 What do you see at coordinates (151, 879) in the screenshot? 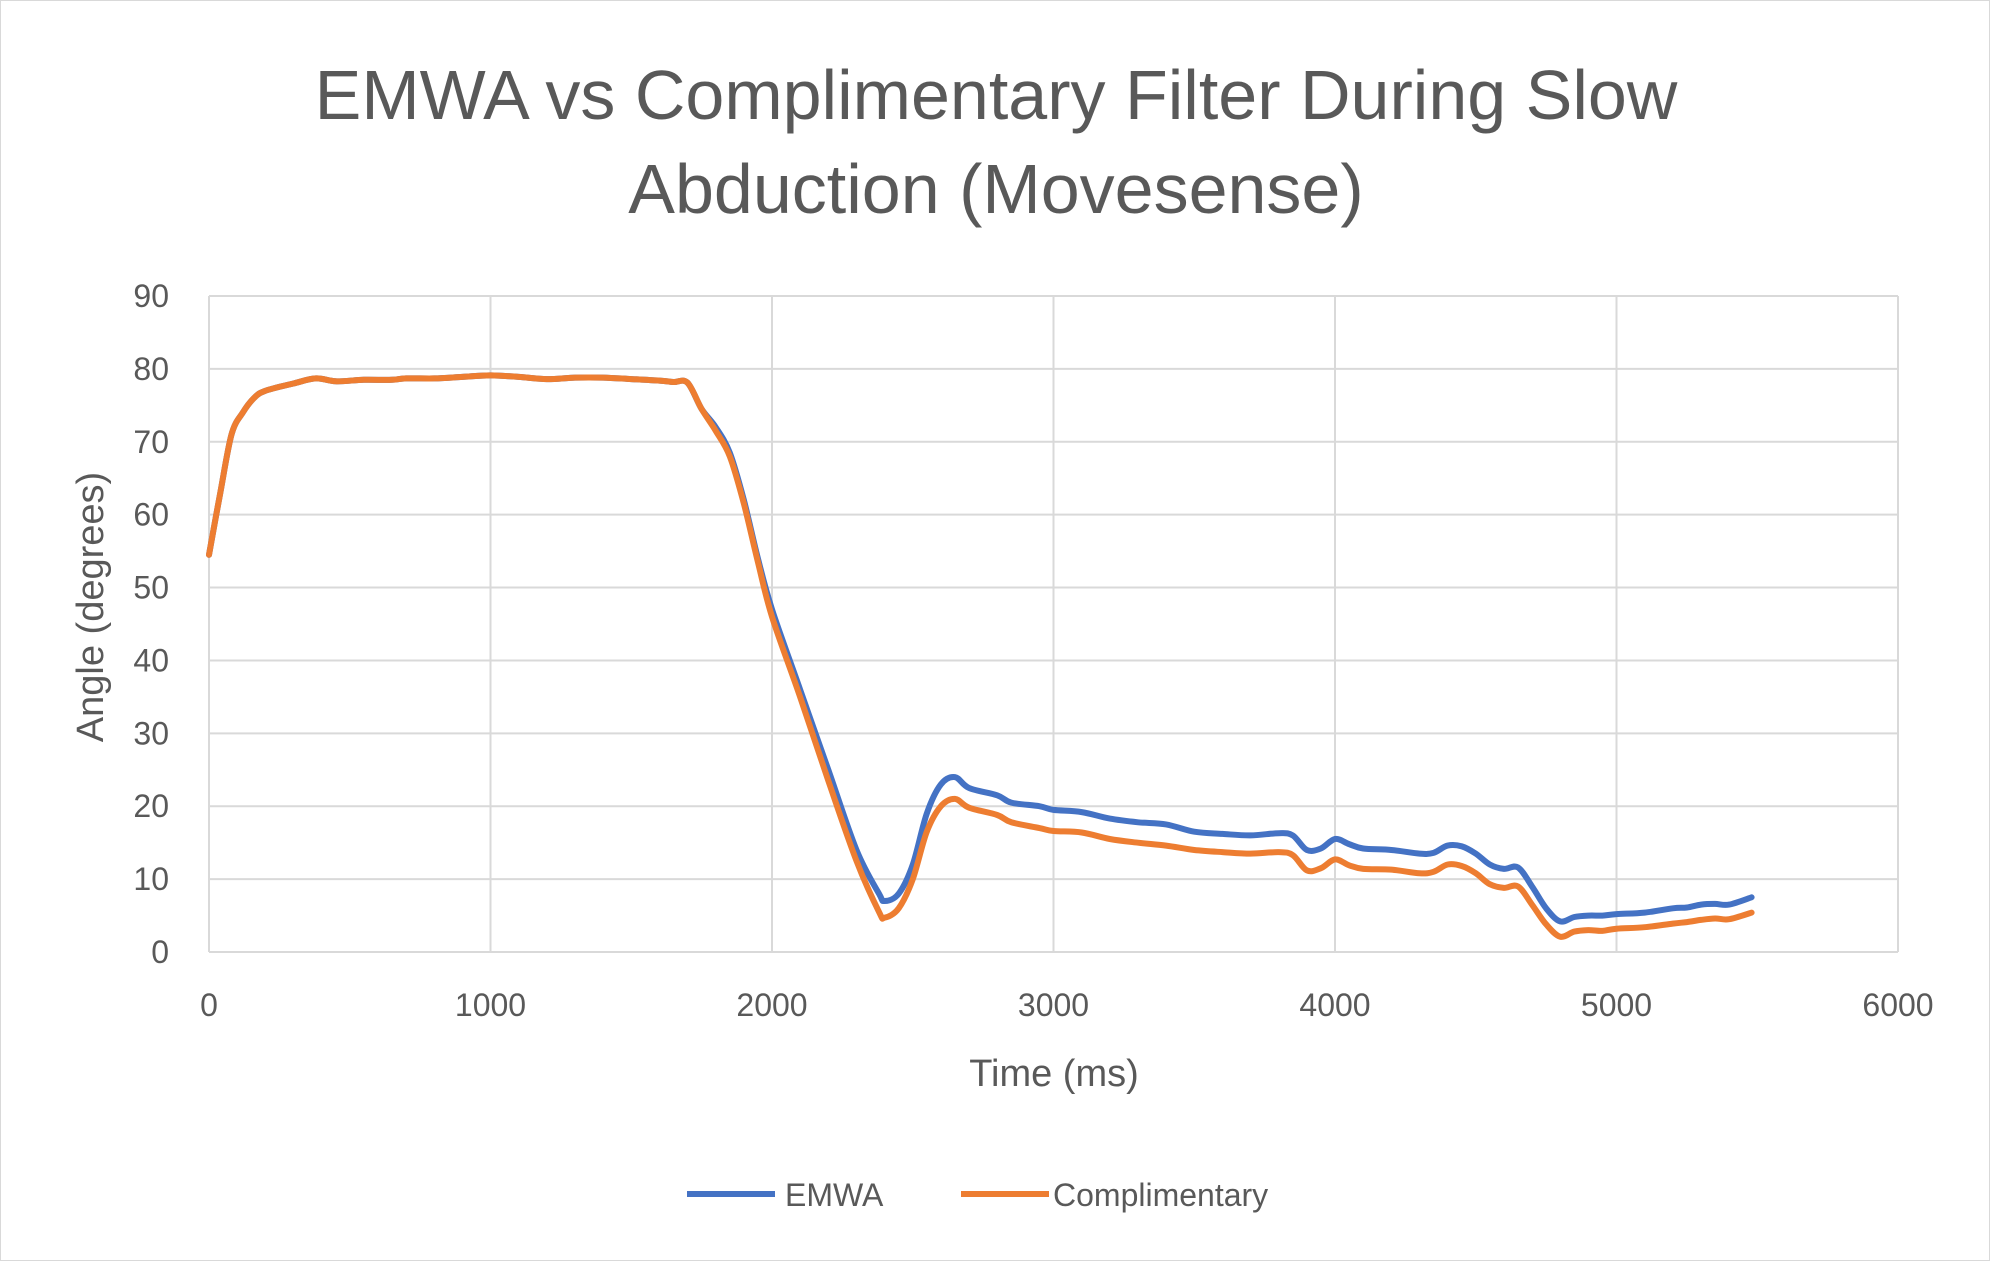
I see `y-tick-label: 10` at bounding box center [151, 879].